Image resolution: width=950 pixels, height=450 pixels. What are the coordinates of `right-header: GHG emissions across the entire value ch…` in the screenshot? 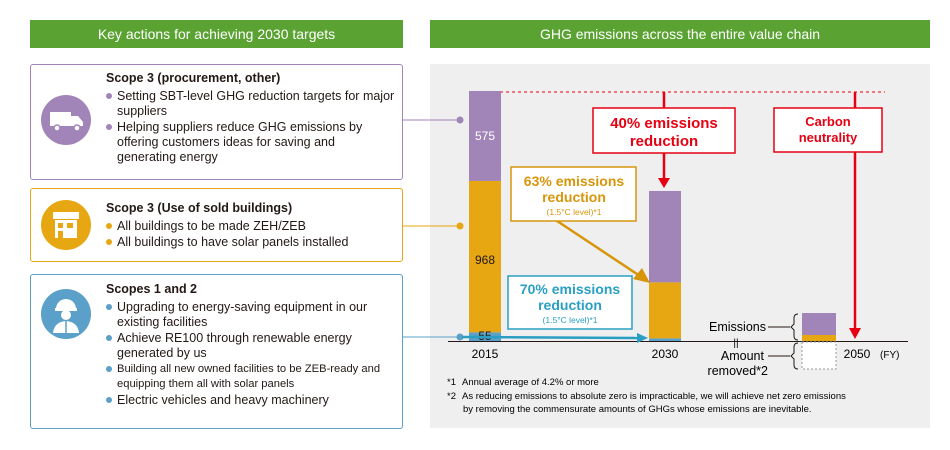 It's located at (680, 34).